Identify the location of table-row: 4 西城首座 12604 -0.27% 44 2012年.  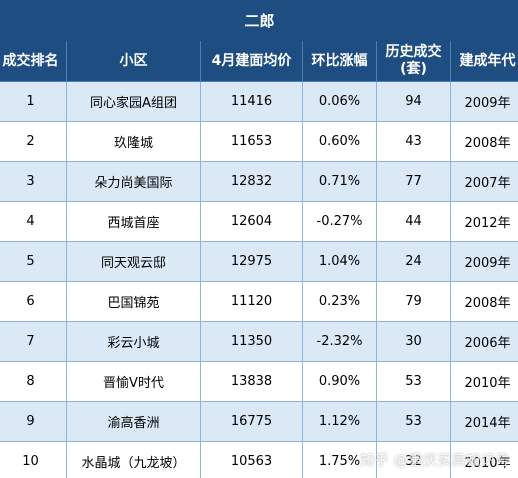
(259, 221).